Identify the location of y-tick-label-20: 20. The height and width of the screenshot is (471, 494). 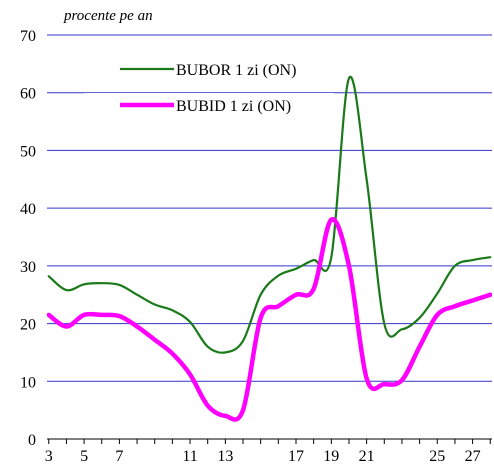
(28, 325).